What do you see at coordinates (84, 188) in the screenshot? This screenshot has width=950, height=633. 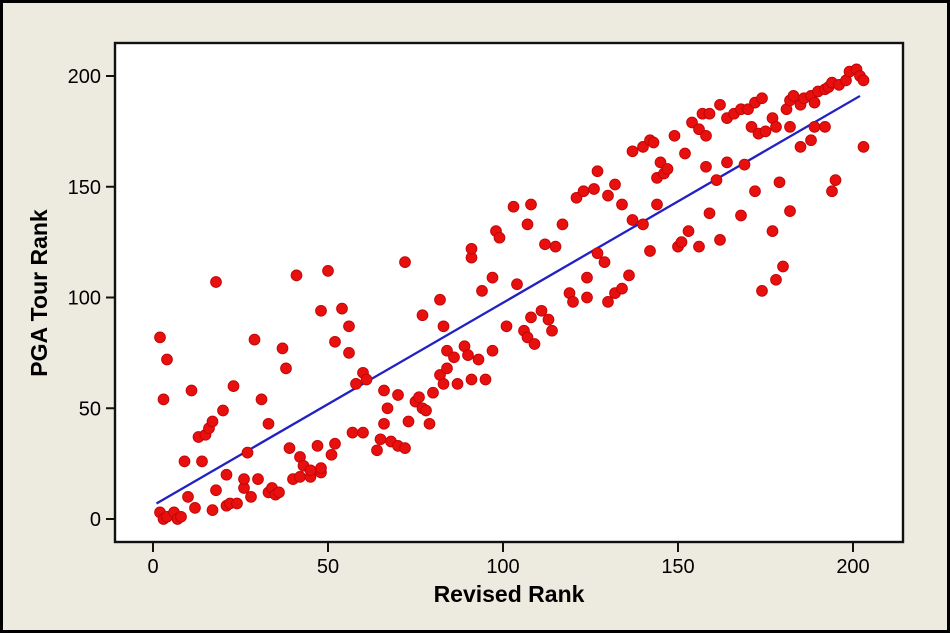 I see `y-tick-label: 150` at bounding box center [84, 188].